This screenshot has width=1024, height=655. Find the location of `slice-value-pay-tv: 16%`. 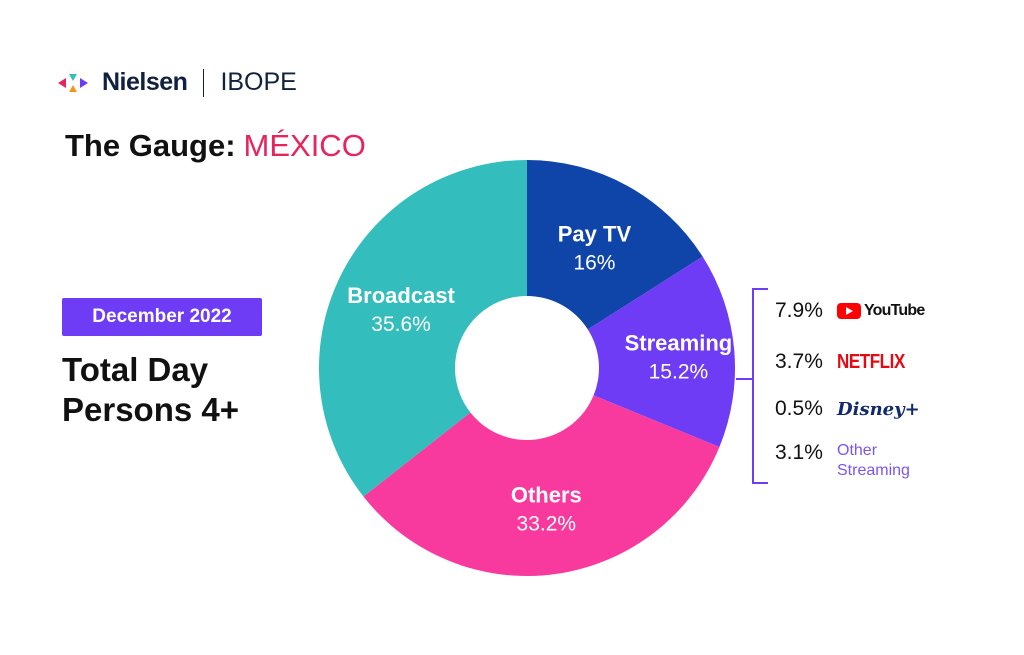

slice-value-pay-tv: 16% is located at coordinates (594, 262).